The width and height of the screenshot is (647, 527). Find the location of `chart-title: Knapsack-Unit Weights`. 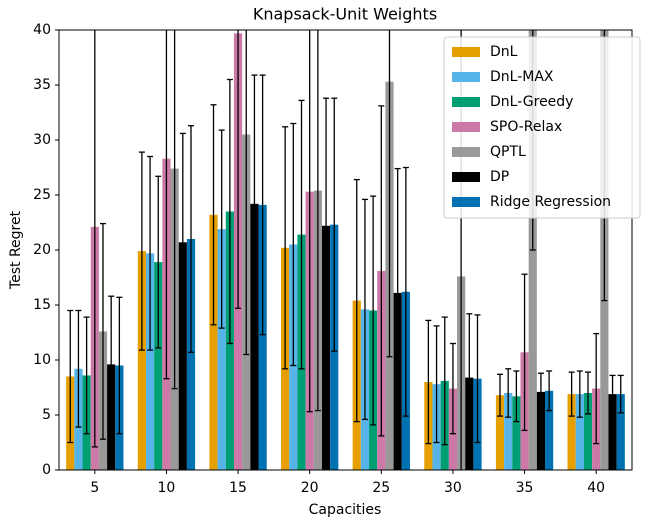

chart-title: Knapsack-Unit Weights is located at coordinates (345, 14).